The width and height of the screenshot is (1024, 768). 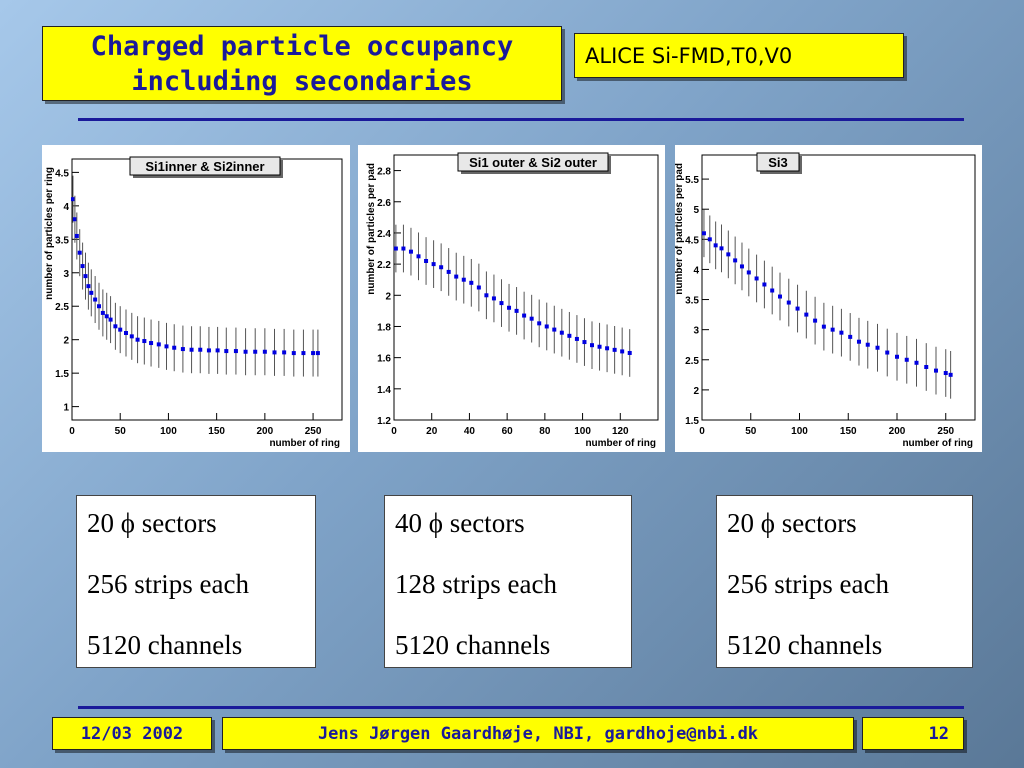 What do you see at coordinates (692, 301) in the screenshot?
I see `y-tick-label: 3.5` at bounding box center [692, 301].